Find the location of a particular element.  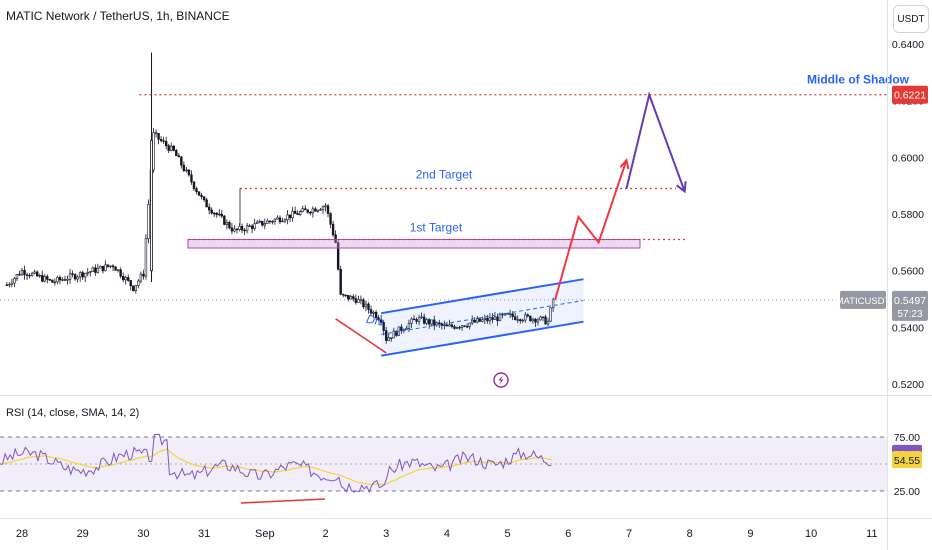

channel-mid is located at coordinates (482, 317).